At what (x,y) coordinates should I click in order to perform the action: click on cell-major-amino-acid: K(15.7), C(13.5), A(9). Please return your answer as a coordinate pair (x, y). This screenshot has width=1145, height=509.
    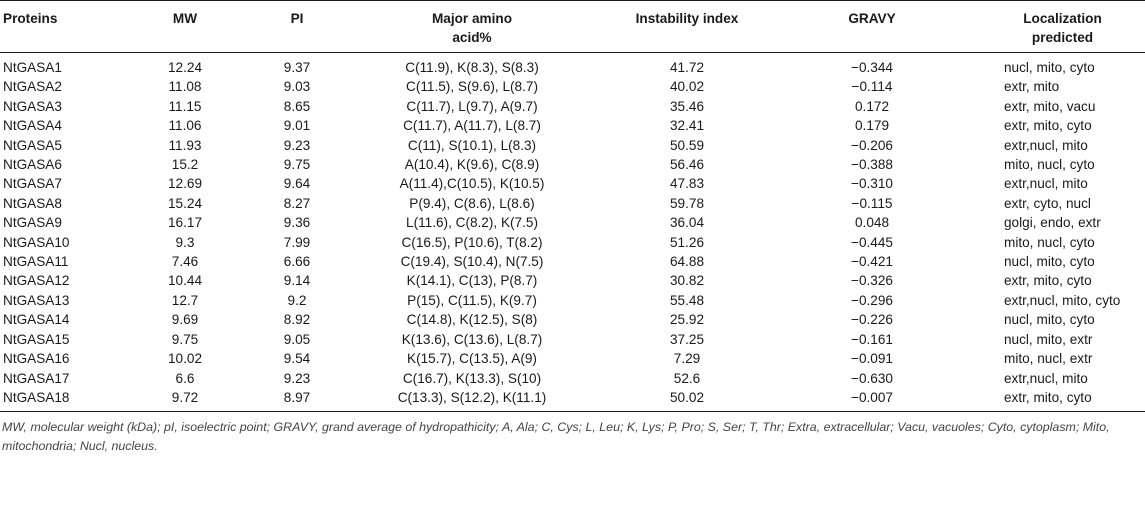
    Looking at the image, I should click on (472, 359).